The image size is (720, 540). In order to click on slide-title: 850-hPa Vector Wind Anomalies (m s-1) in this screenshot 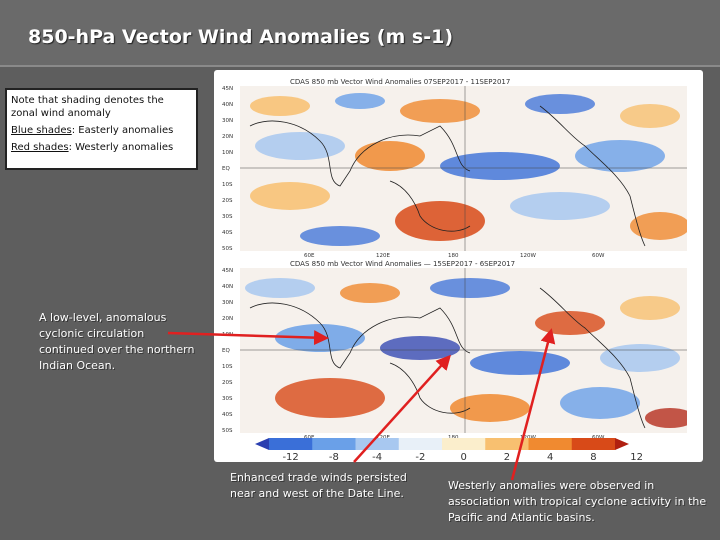, I will do `click(241, 37)`.